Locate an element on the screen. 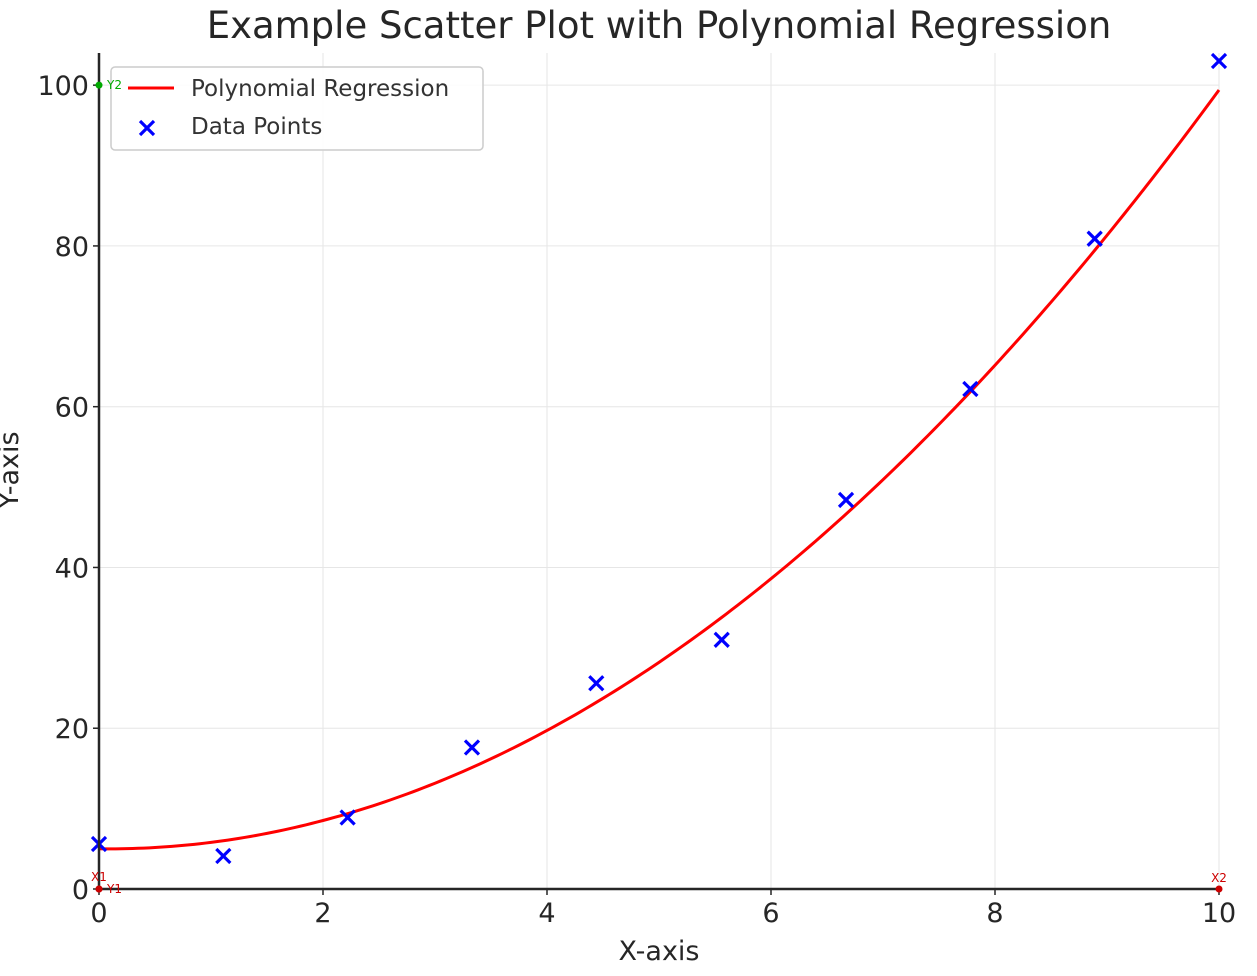 The image size is (1257, 976). reference-marker-label: X1 is located at coordinates (99, 877).